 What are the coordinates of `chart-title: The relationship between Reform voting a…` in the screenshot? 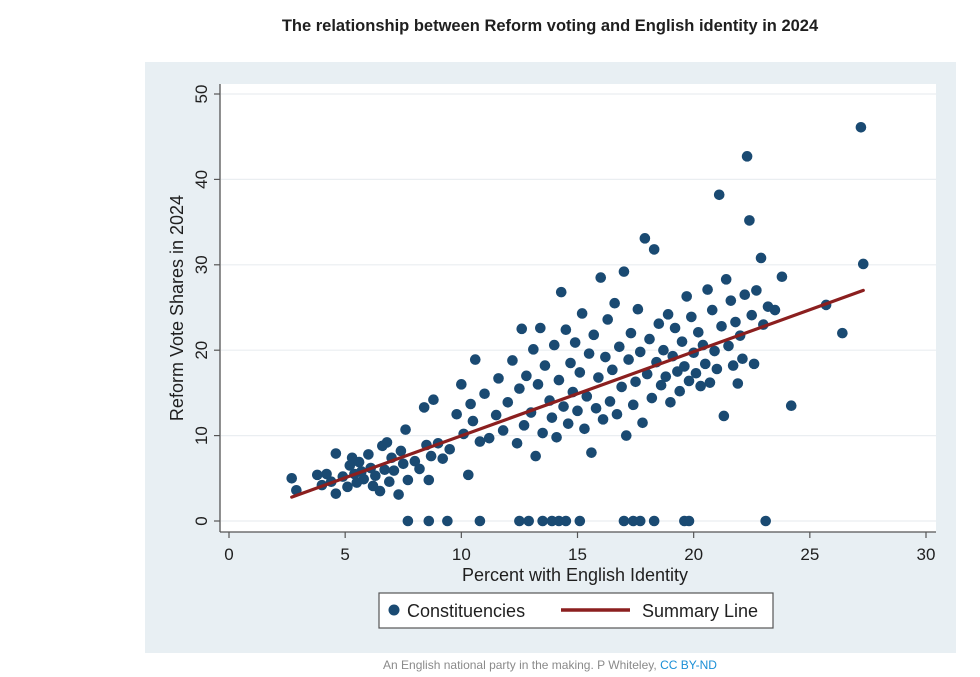 It's located at (550, 26).